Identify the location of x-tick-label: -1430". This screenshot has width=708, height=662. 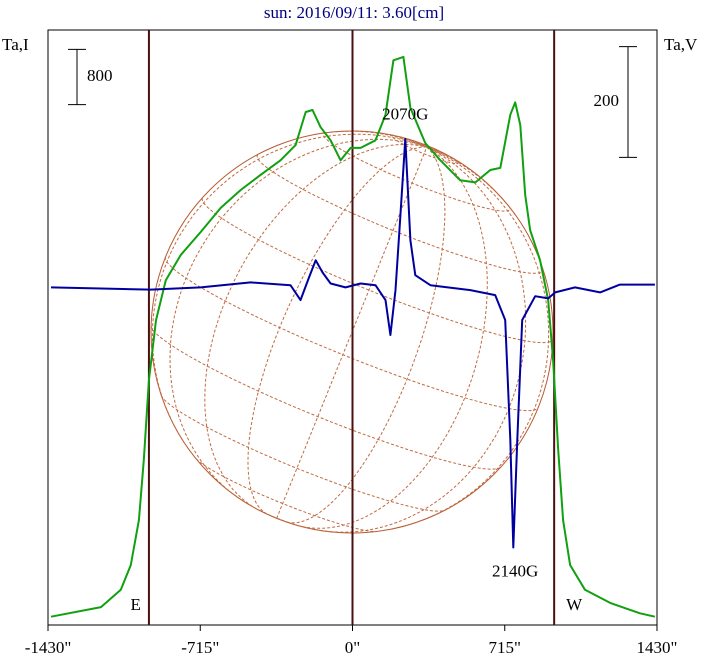
(48, 647).